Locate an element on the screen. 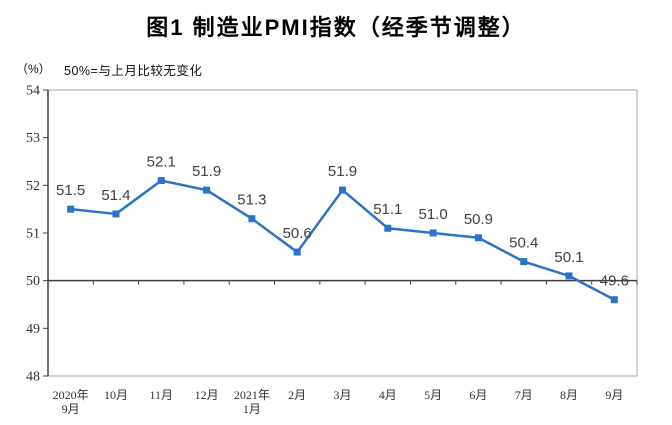  data-point-label: 49.6 is located at coordinates (614, 281).